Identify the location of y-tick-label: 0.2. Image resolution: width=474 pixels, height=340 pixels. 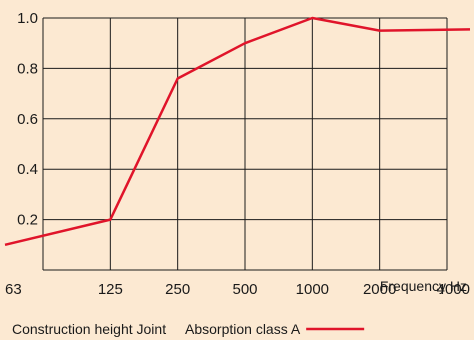
(27, 220).